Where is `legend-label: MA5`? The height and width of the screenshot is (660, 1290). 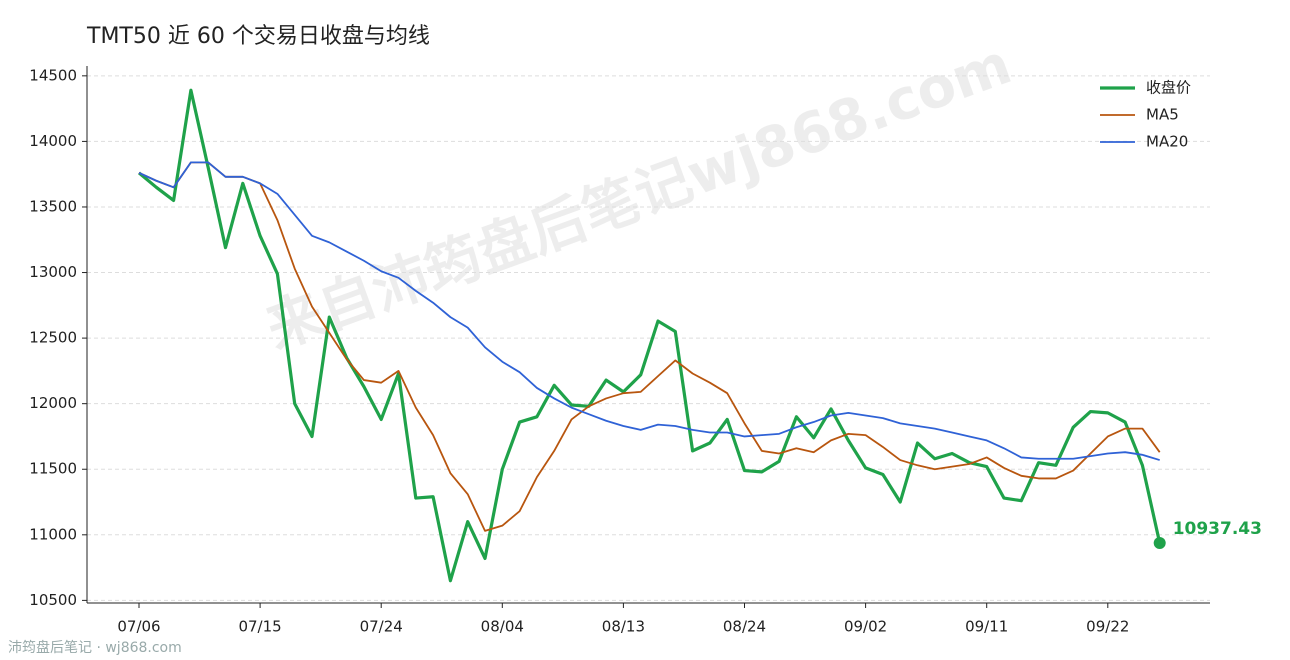 legend-label: MA5 is located at coordinates (1162, 115).